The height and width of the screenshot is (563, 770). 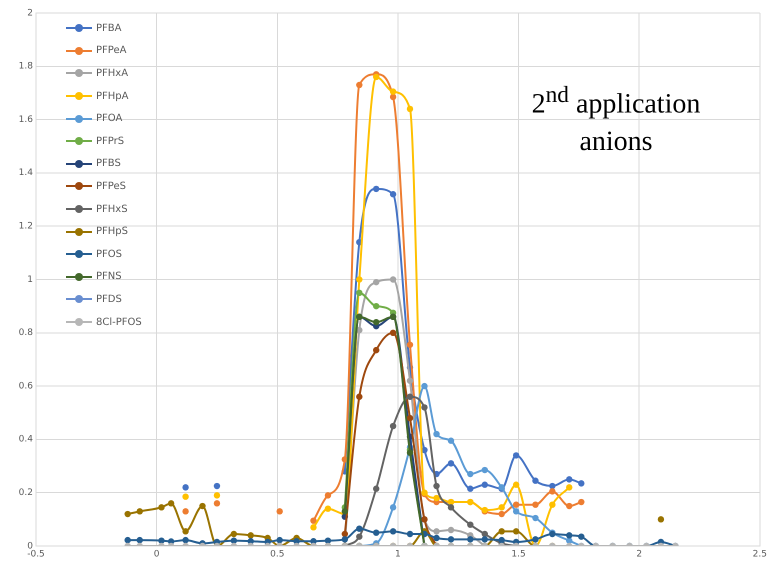 I want to click on legend-label: PFHxS, so click(x=112, y=209).